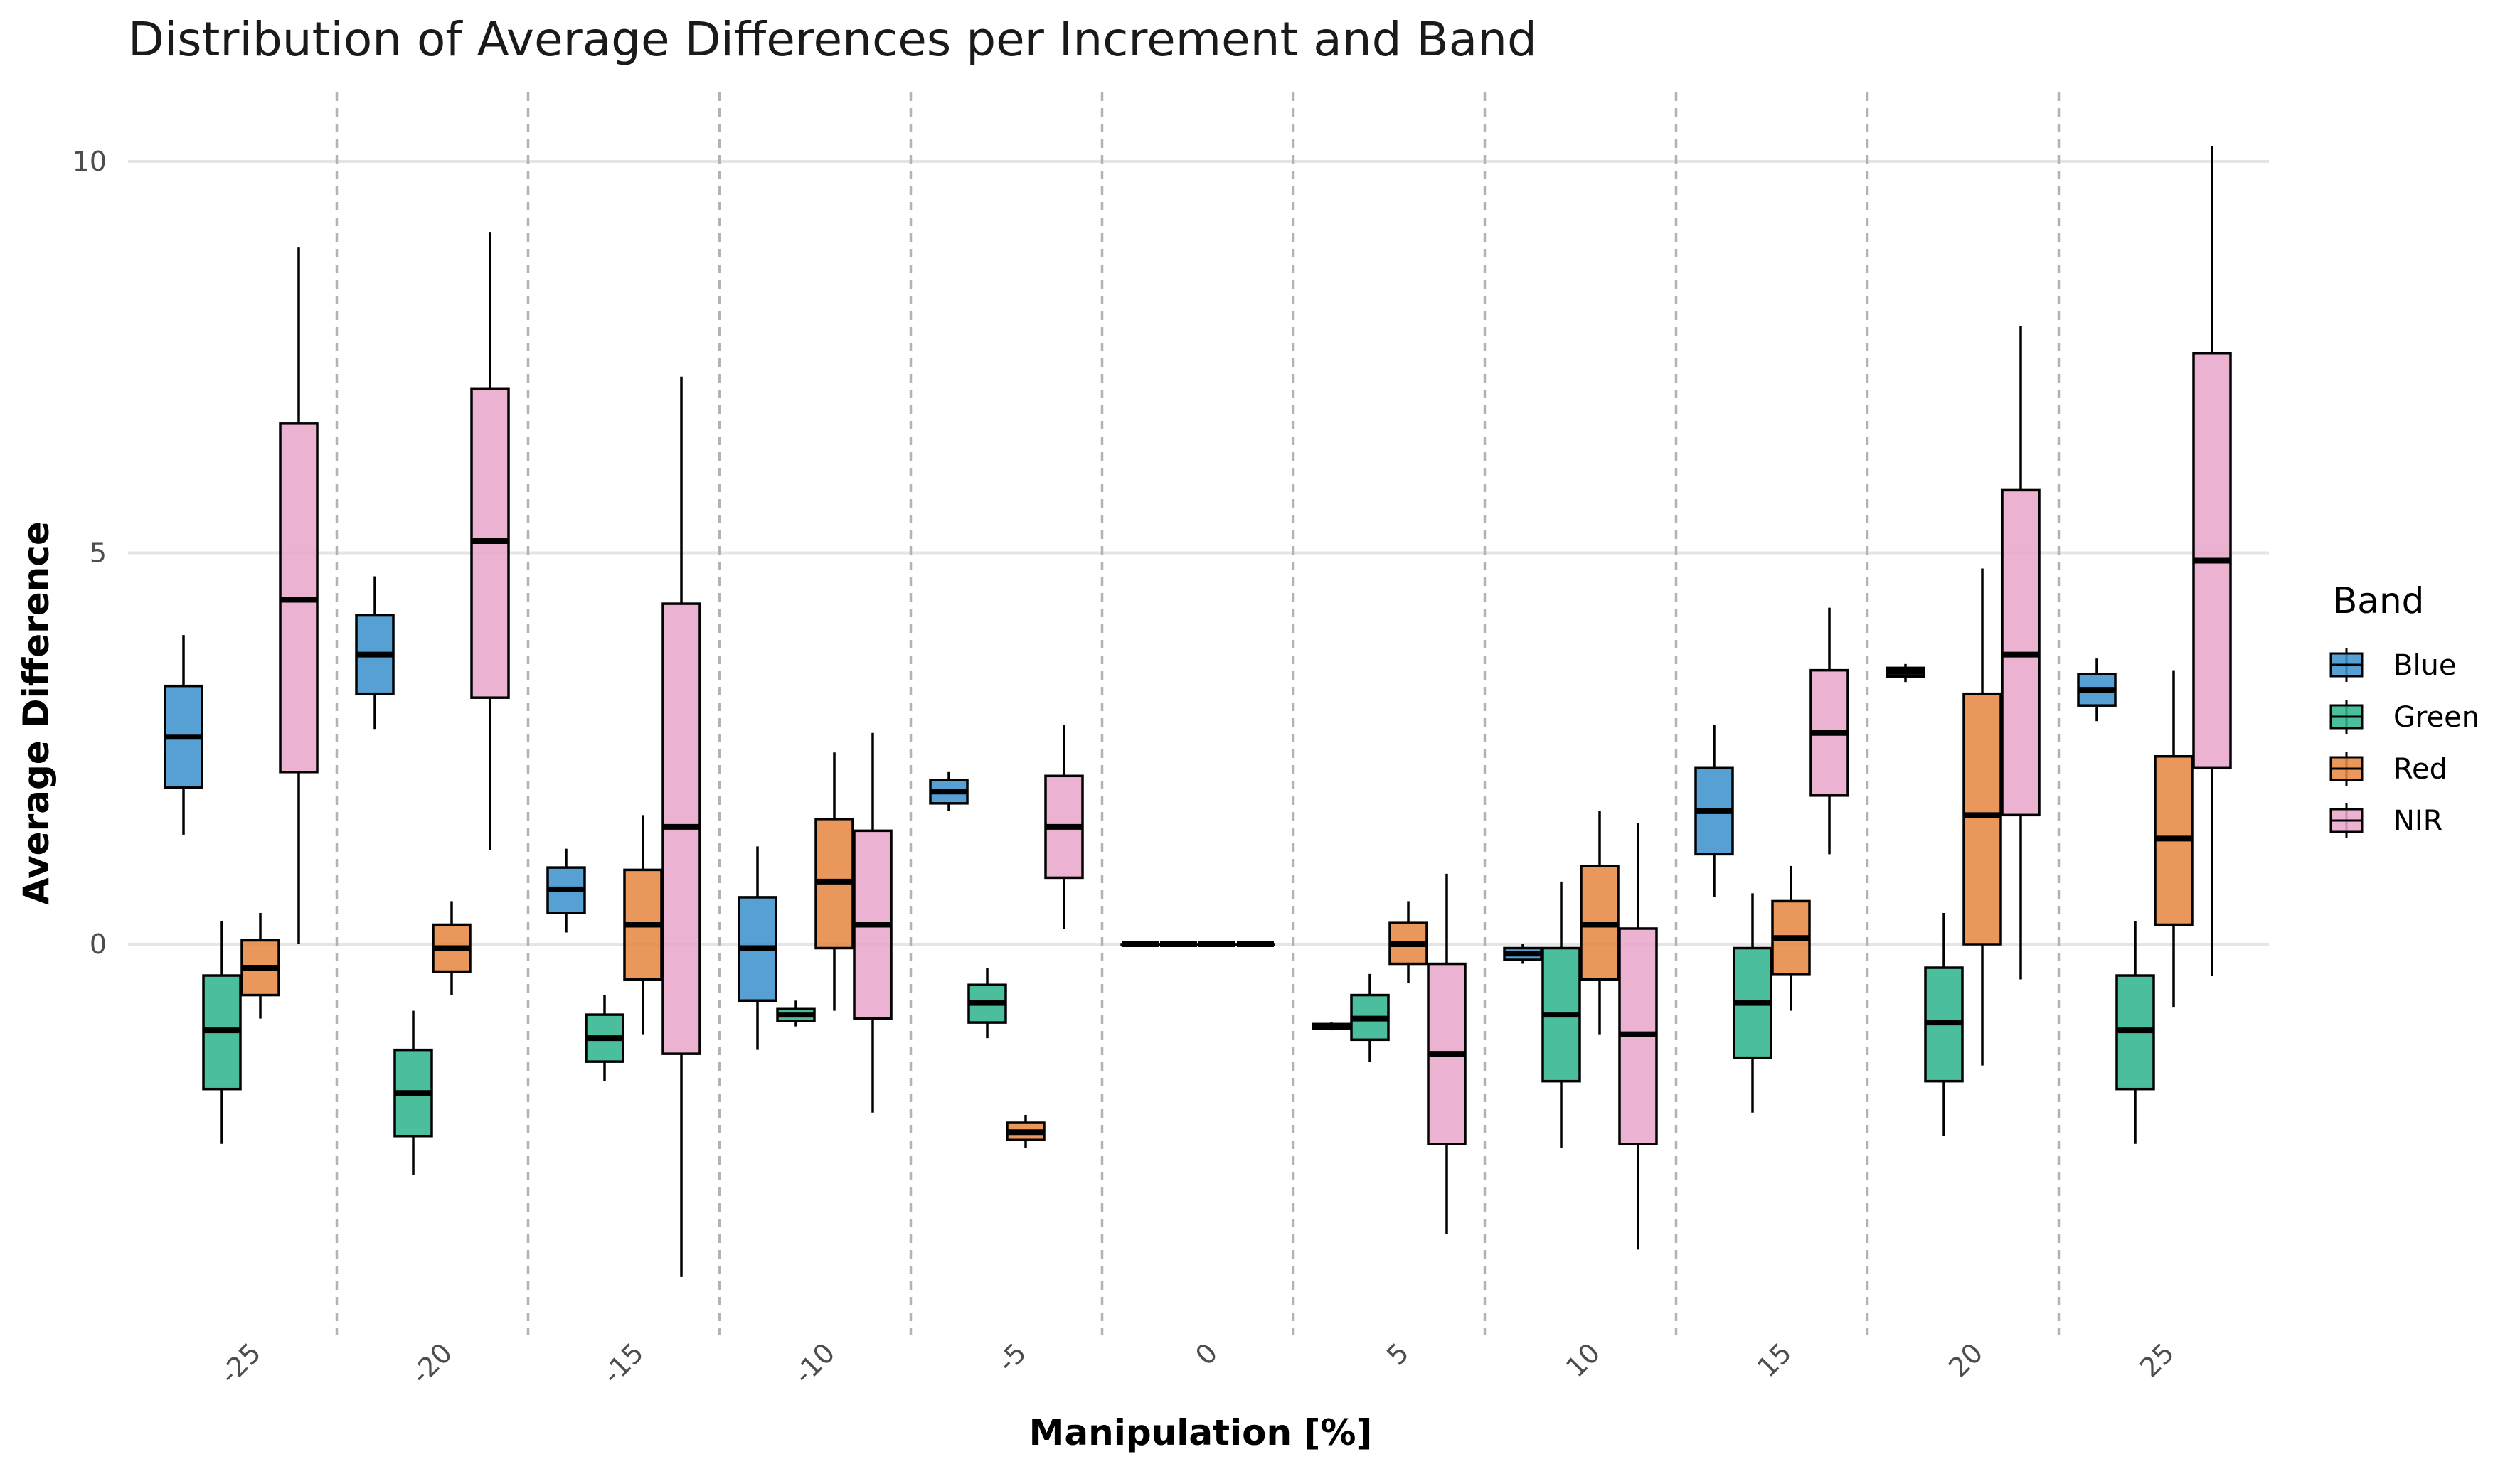  I want to click on box-blue--20, so click(375, 653).